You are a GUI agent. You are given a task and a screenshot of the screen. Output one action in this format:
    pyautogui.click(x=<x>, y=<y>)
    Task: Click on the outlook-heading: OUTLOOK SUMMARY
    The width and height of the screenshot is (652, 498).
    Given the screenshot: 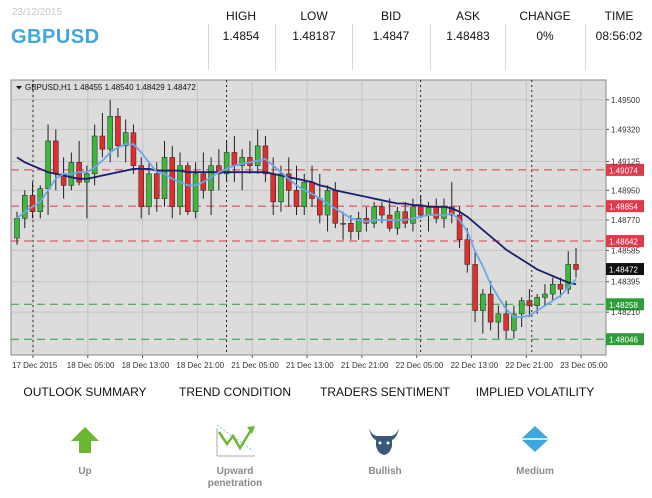 What is the action you would take?
    pyautogui.click(x=85, y=392)
    